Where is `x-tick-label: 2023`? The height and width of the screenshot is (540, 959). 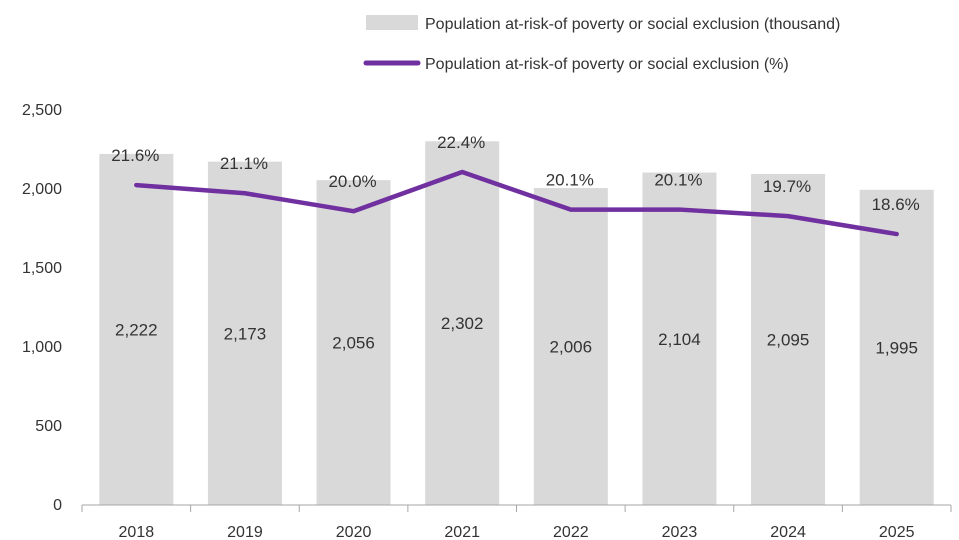 x-tick-label: 2023 is located at coordinates (680, 532).